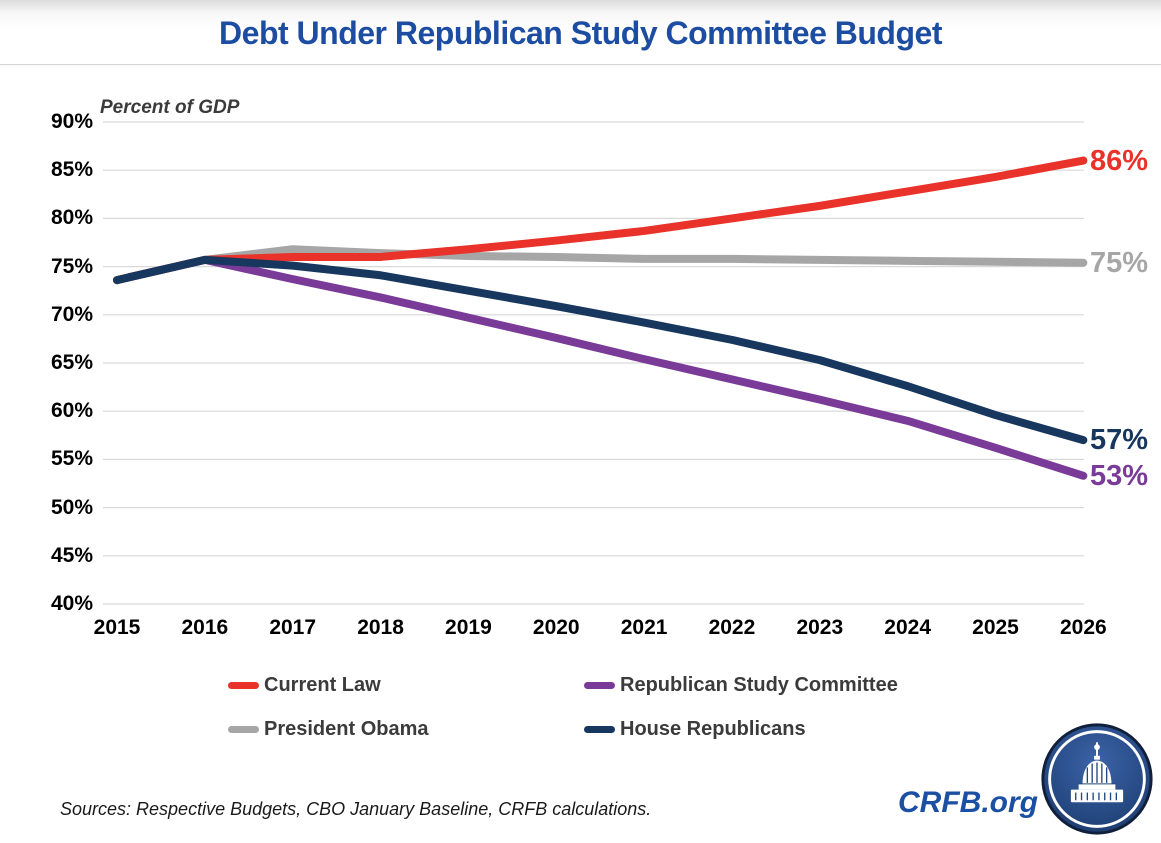 The image size is (1161, 843). I want to click on legend-label: Republican Study Committee, so click(759, 685).